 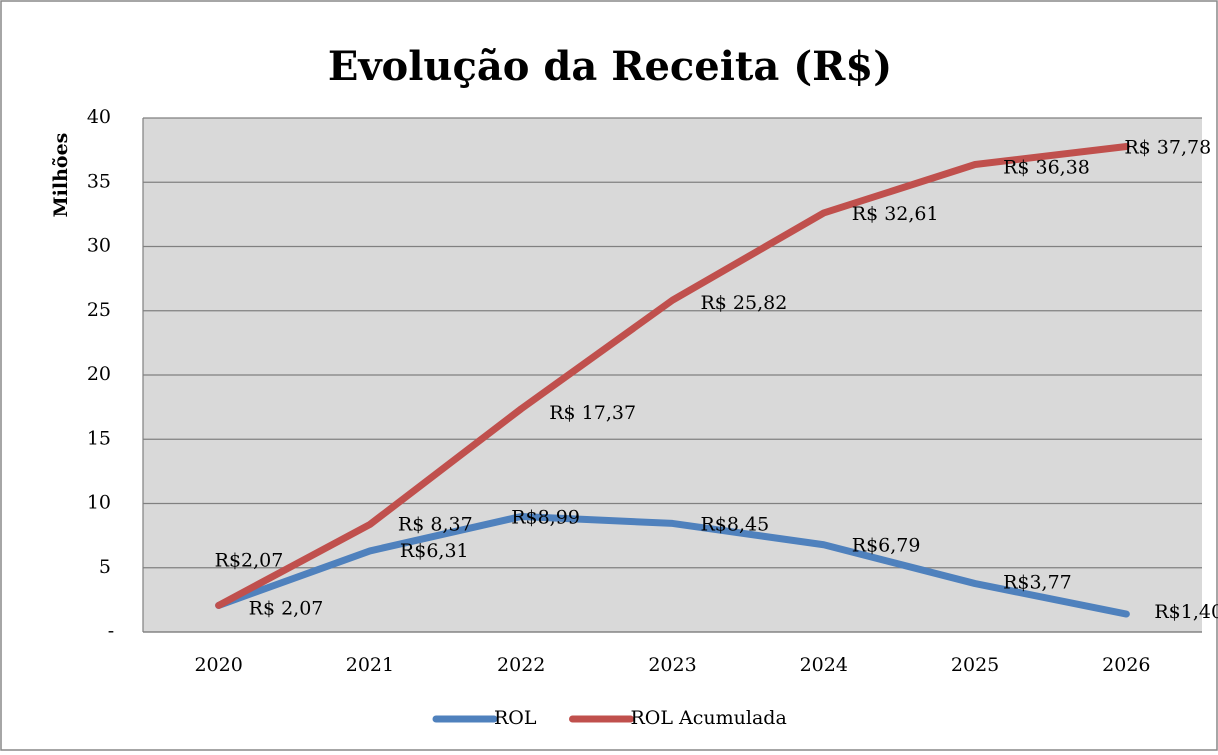 I want to click on series-line, so click(x=672, y=565).